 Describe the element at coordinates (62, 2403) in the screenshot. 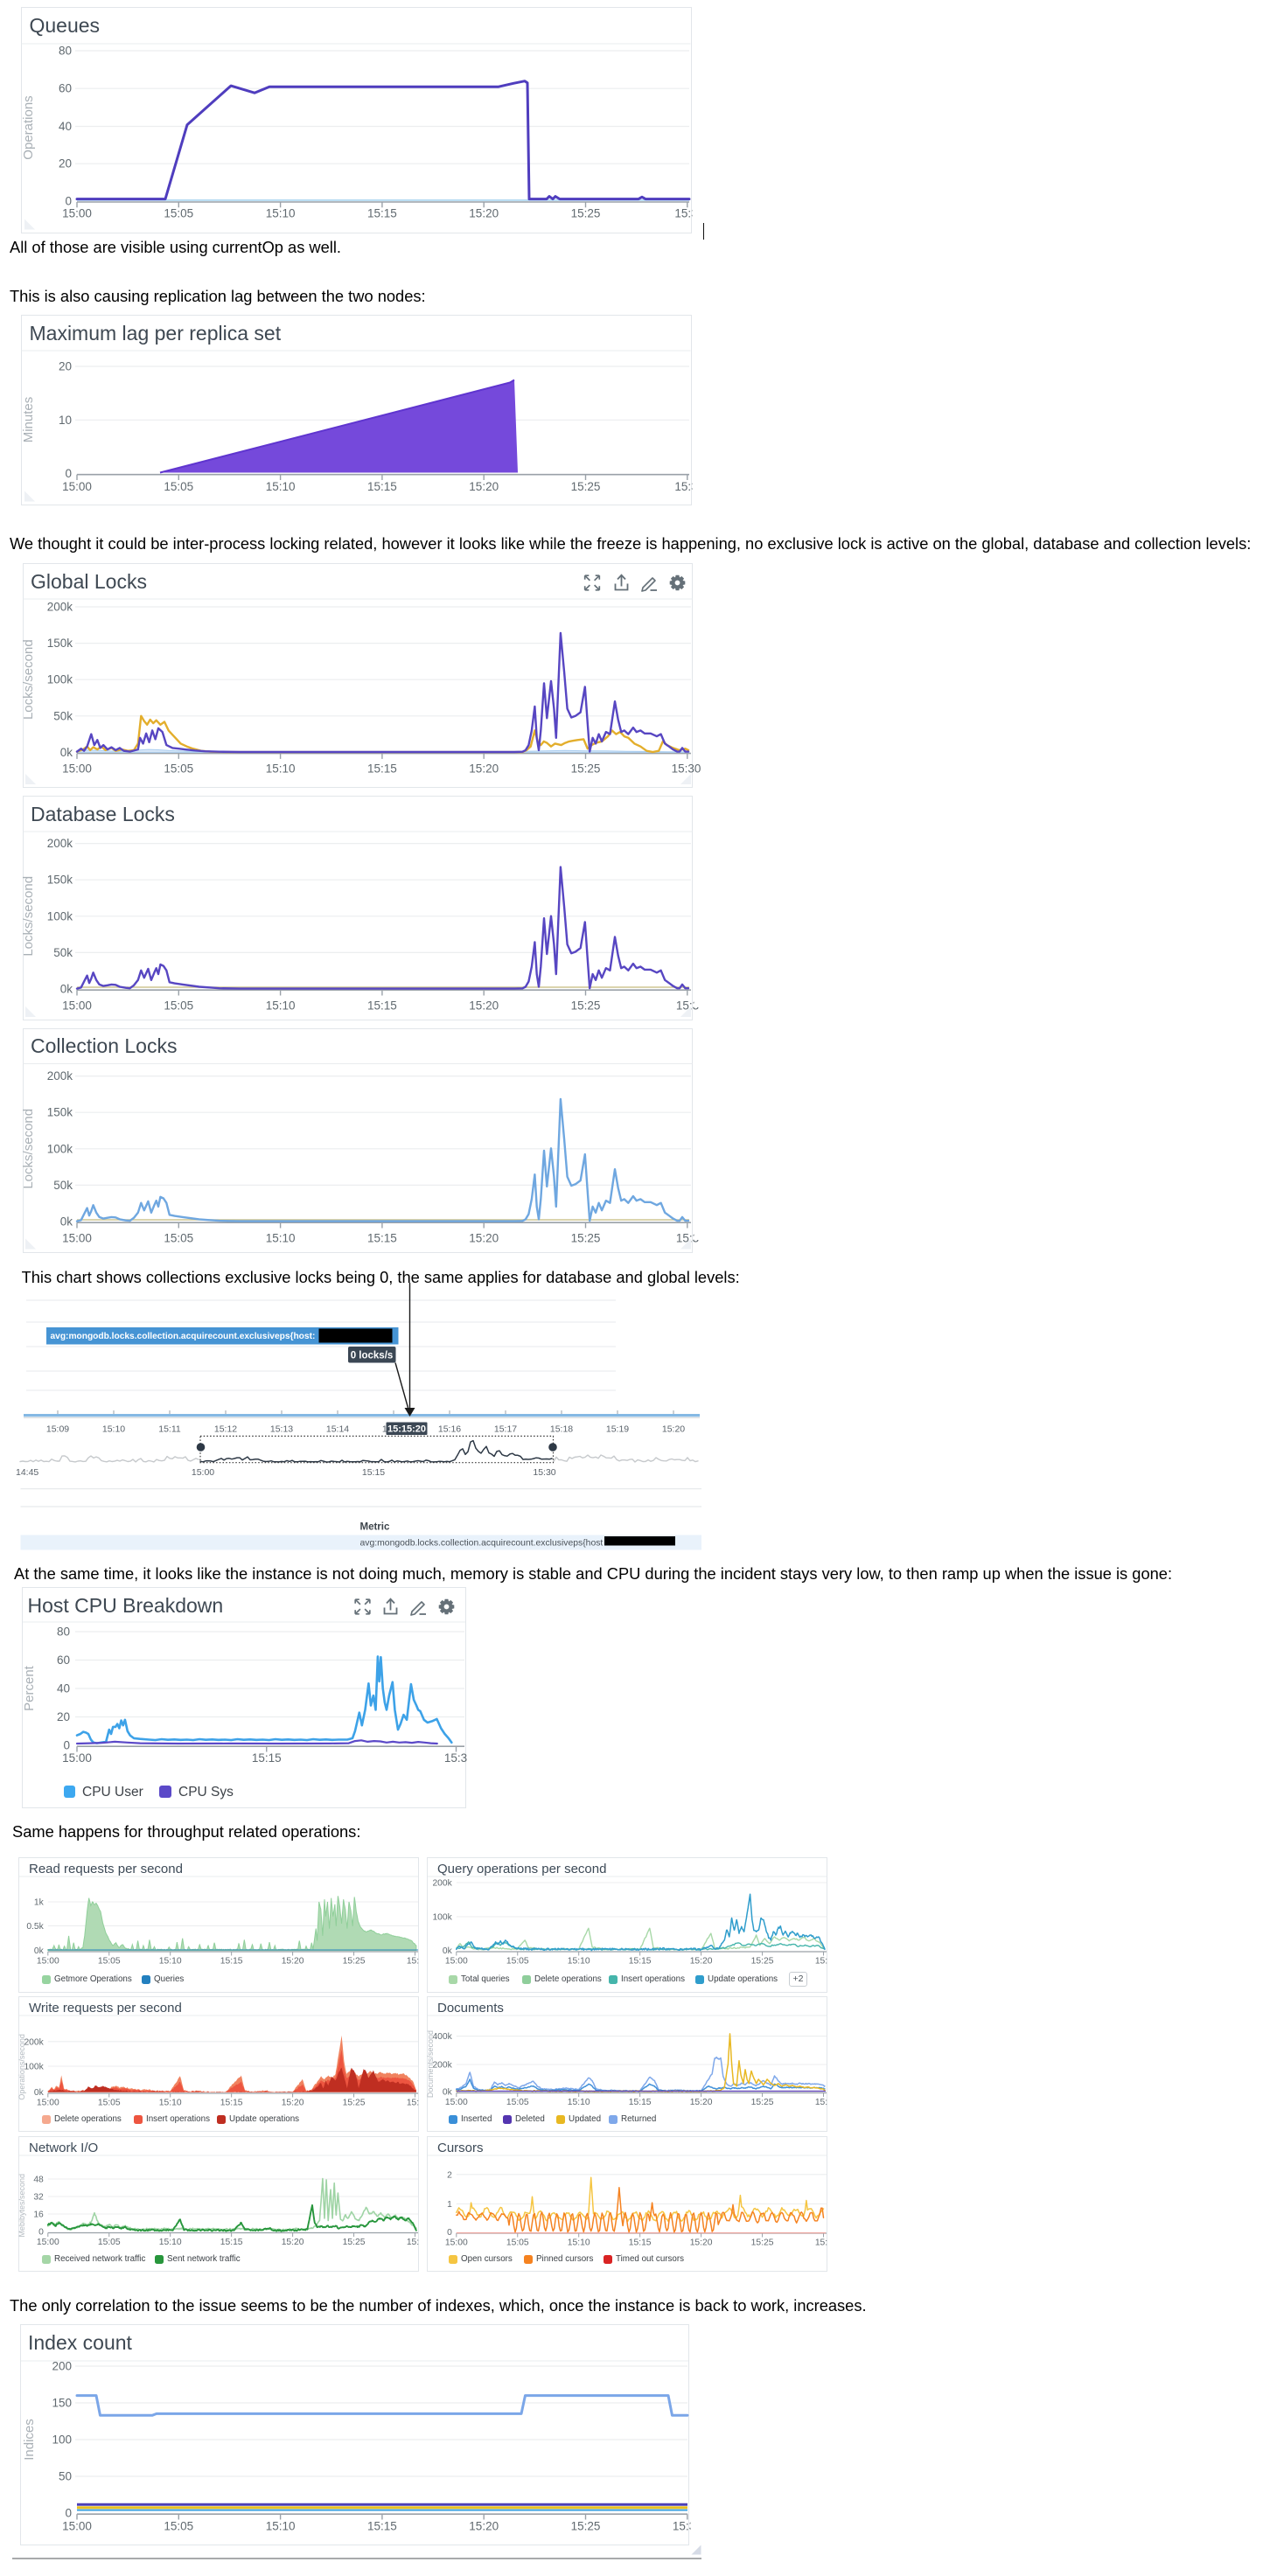

I see `svg-text: 150` at that location.